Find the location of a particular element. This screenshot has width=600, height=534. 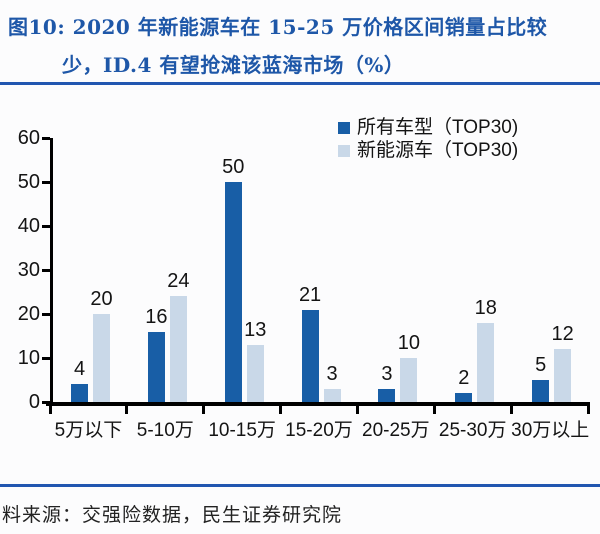

title-divider is located at coordinates (300, 83).